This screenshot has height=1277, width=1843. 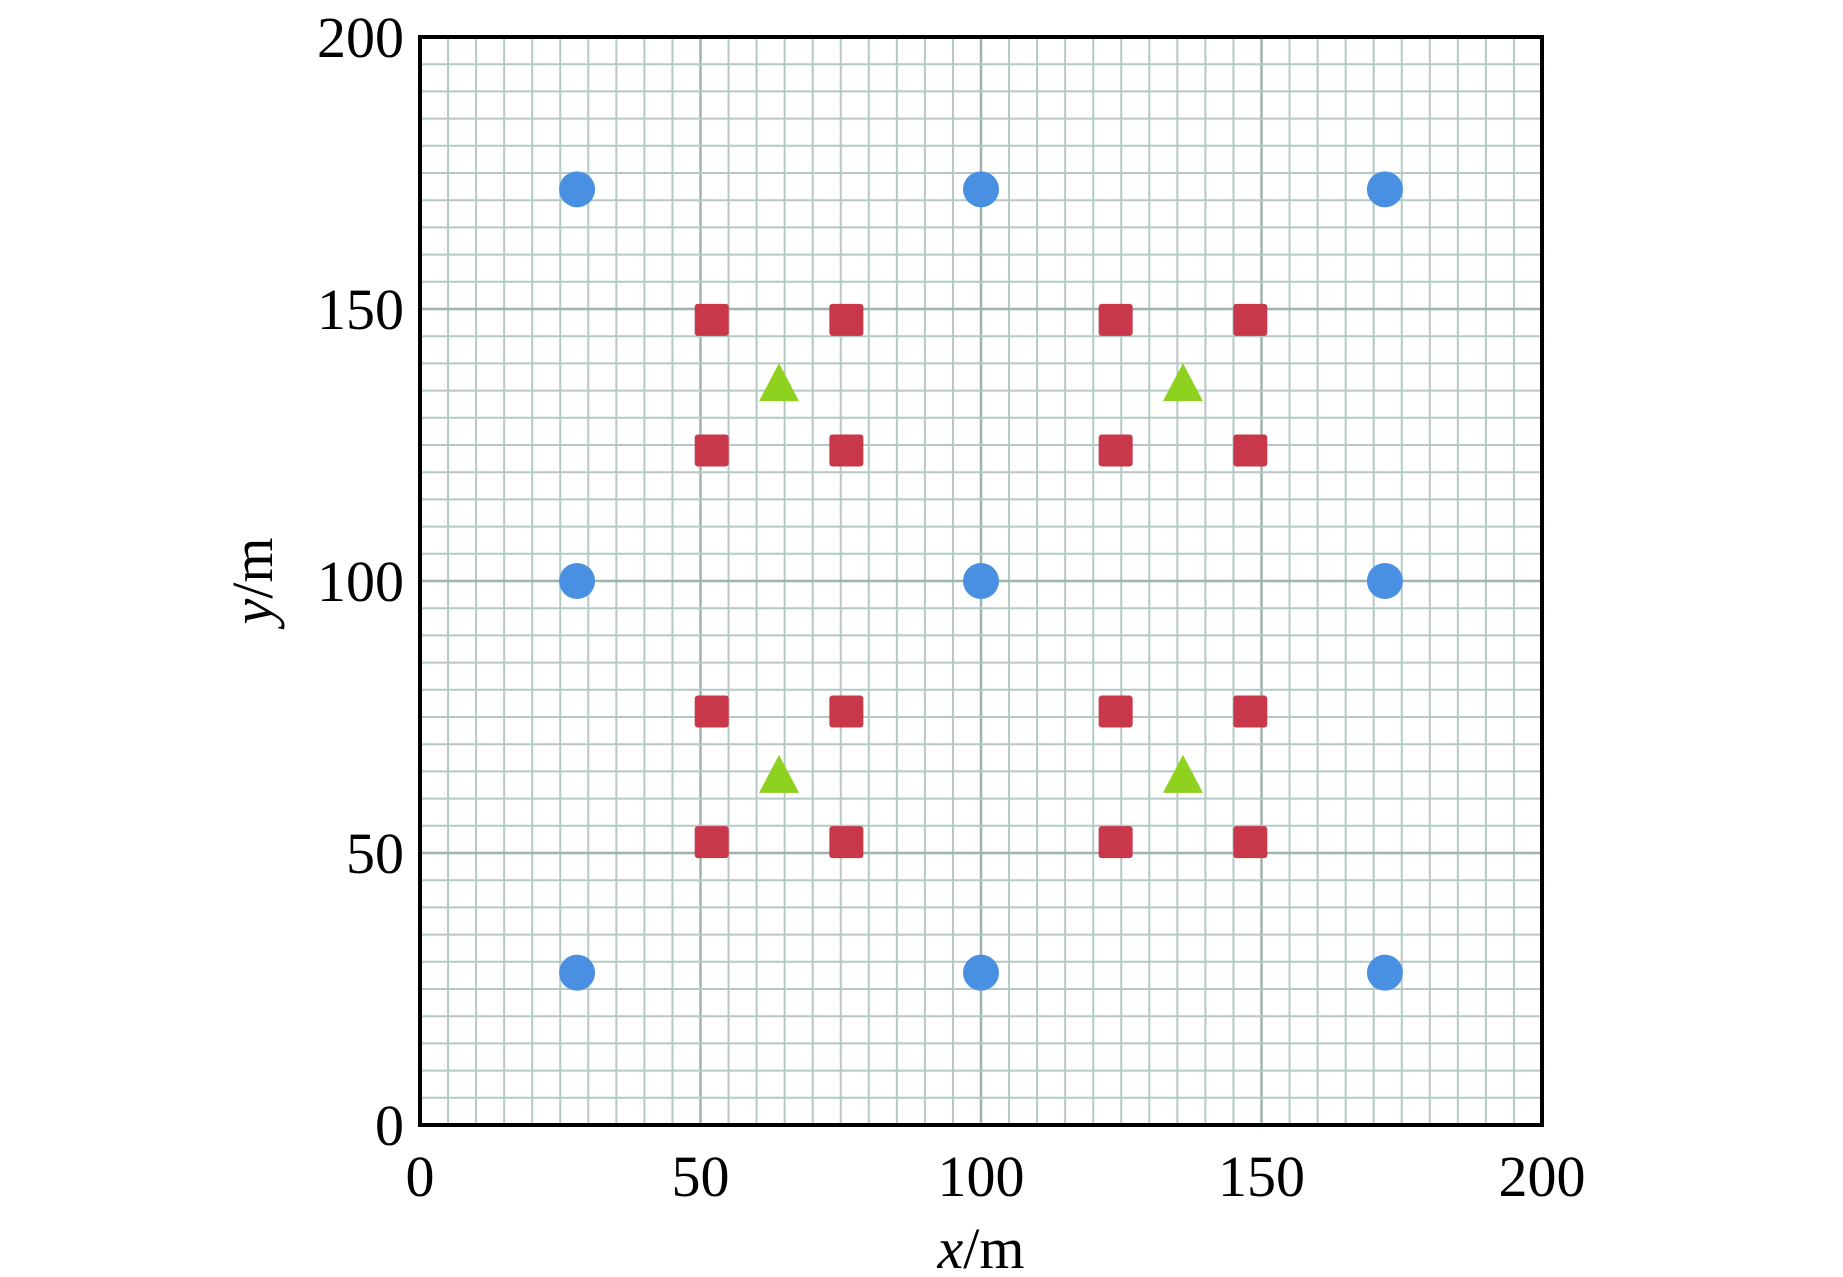 I want to click on y-tick-label: 100, so click(x=360, y=581).